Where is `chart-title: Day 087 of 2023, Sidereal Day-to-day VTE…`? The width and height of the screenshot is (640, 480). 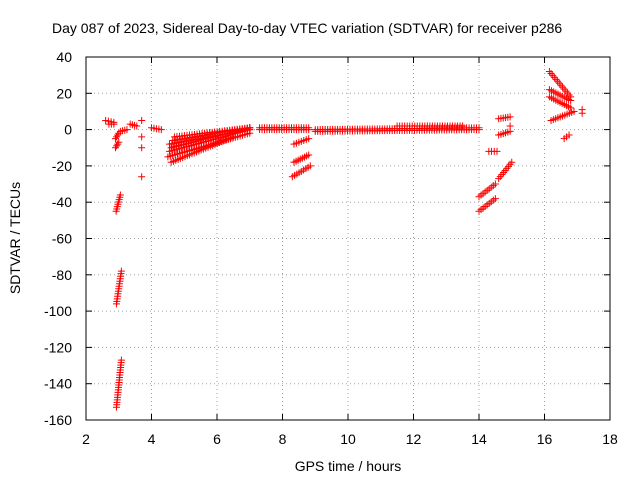 chart-title: Day 087 of 2023, Sidereal Day-to-day VTE… is located at coordinates (307, 28).